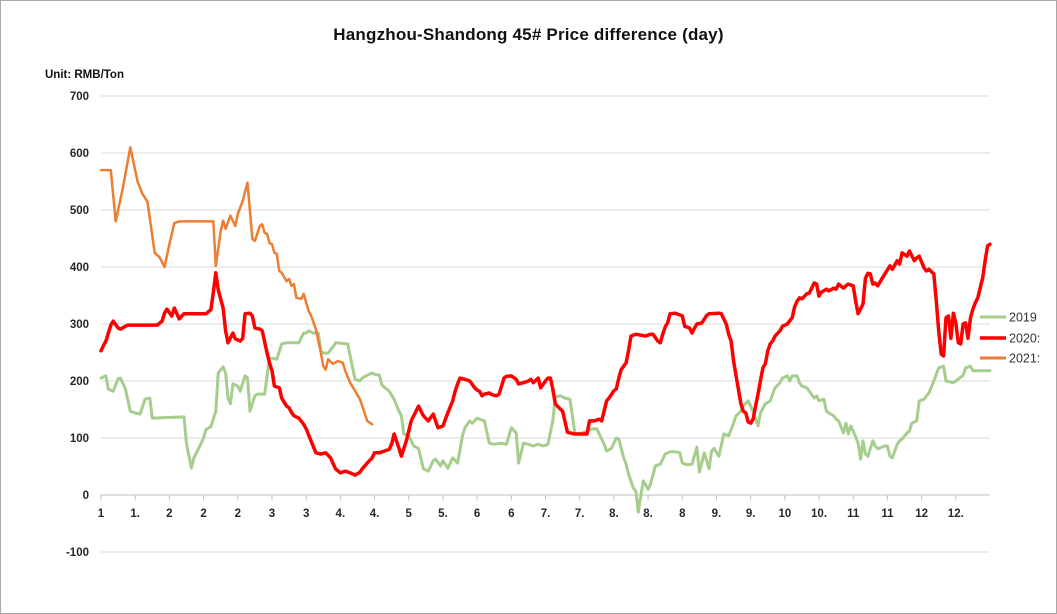  What do you see at coordinates (1024, 359) in the screenshot?
I see `legend-label-2021: 2021:` at bounding box center [1024, 359].